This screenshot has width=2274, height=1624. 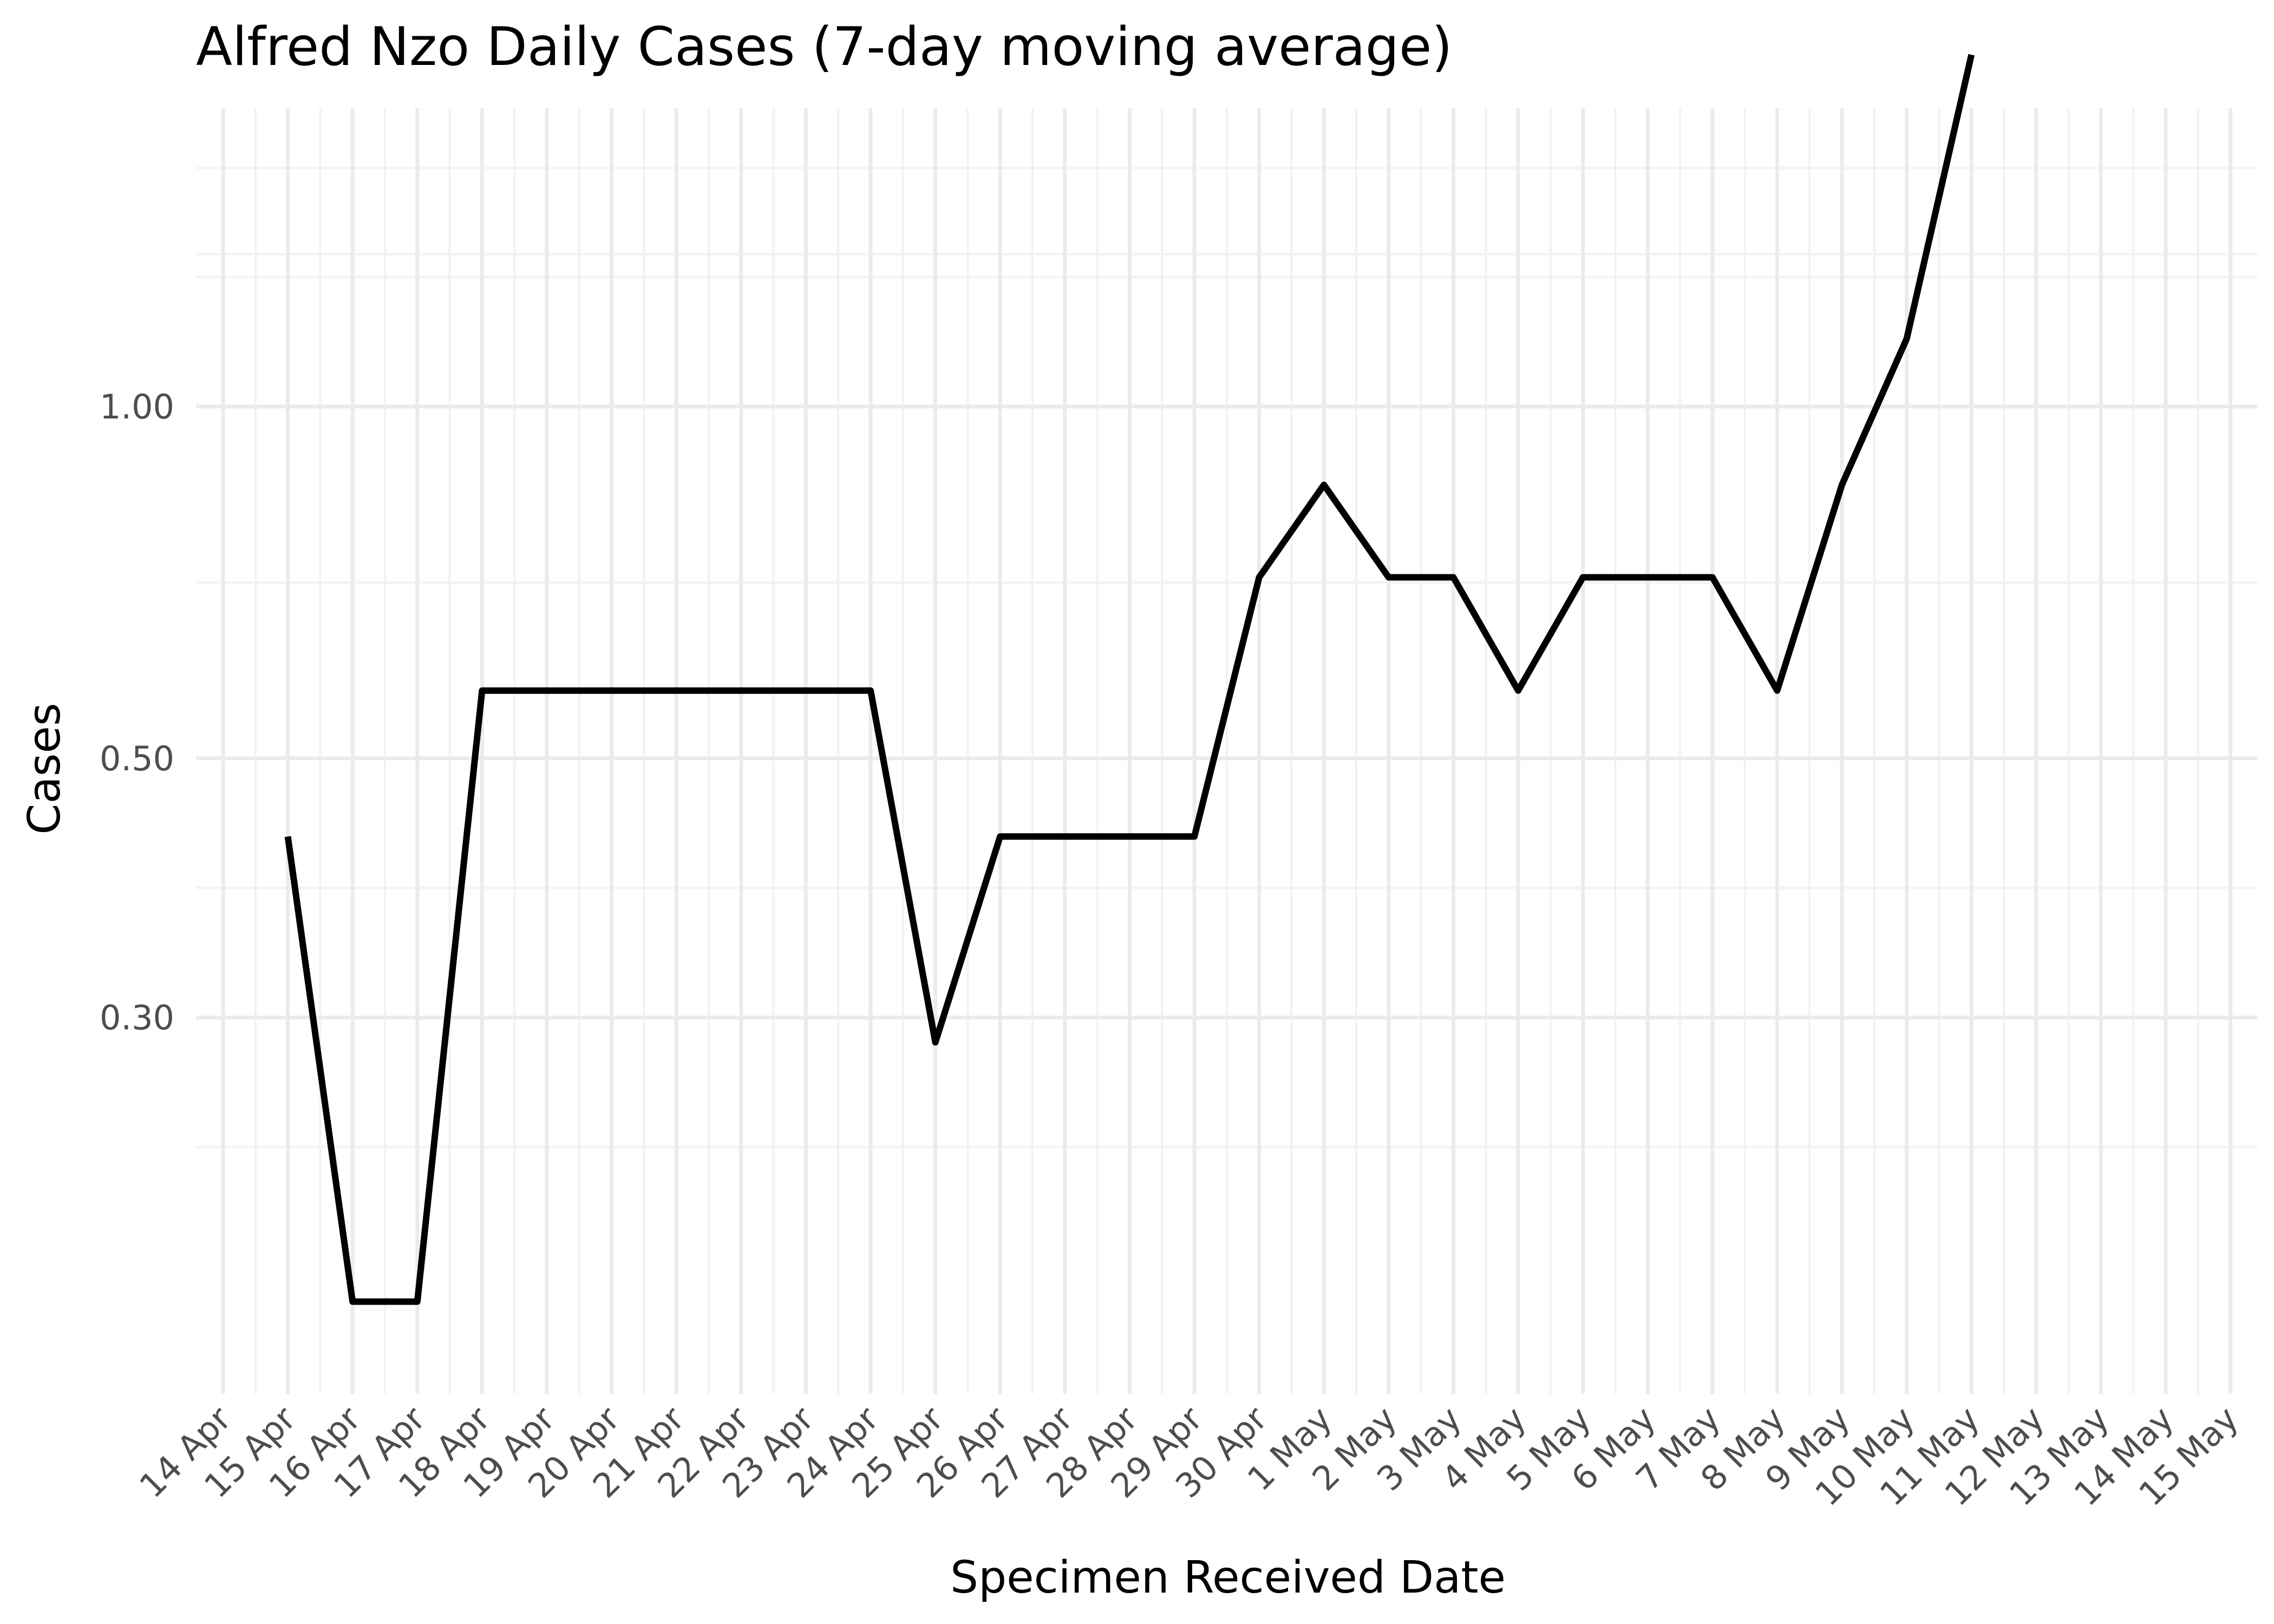 I want to click on y-tick-label: 0.50, so click(x=137, y=758).